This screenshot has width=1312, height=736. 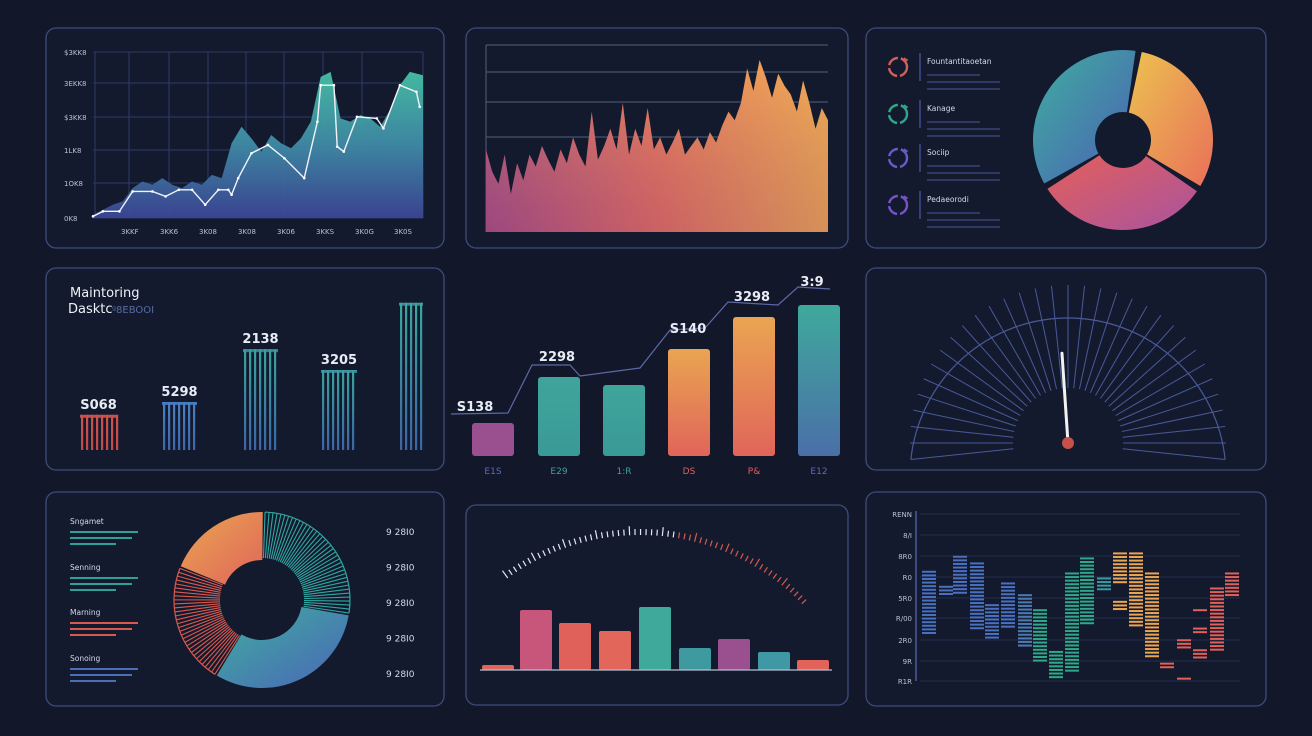 I want to click on y-tick-label: R/00, so click(x=904, y=619).